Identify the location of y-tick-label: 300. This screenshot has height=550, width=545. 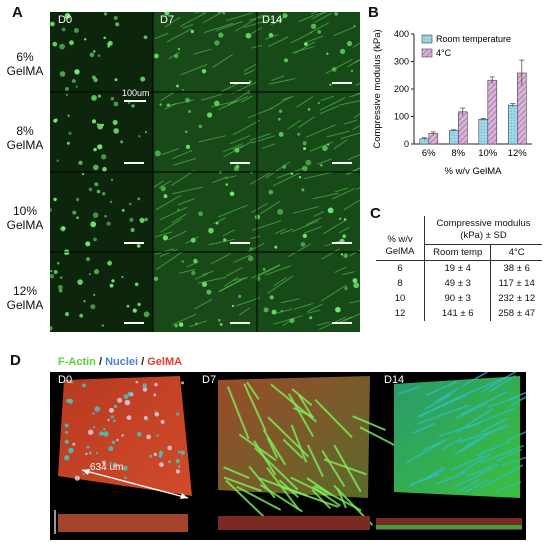
(401, 62).